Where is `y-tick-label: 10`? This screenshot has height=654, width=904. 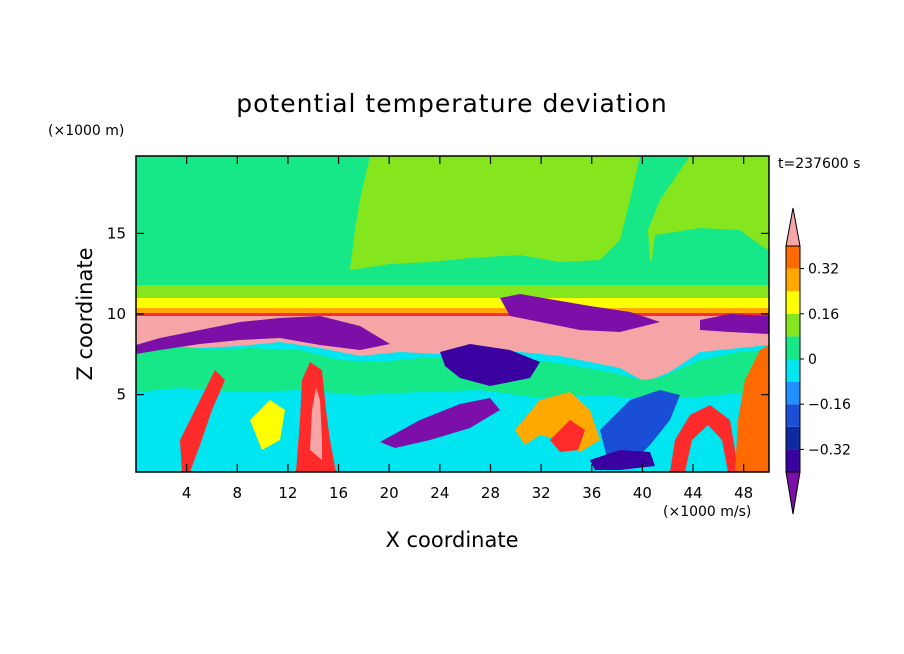 y-tick-label: 10 is located at coordinates (116, 314).